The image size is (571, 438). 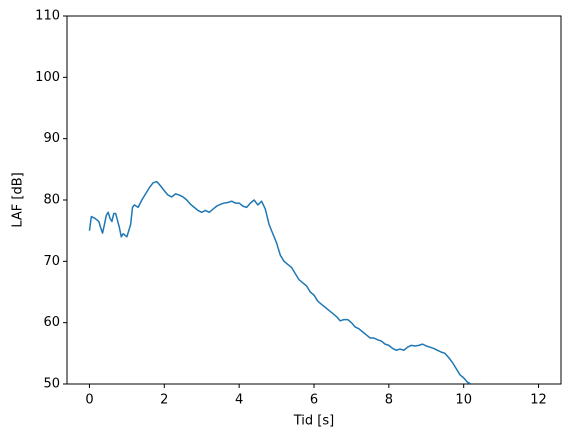 I want to click on y-tick-label: 80, so click(x=51, y=200).